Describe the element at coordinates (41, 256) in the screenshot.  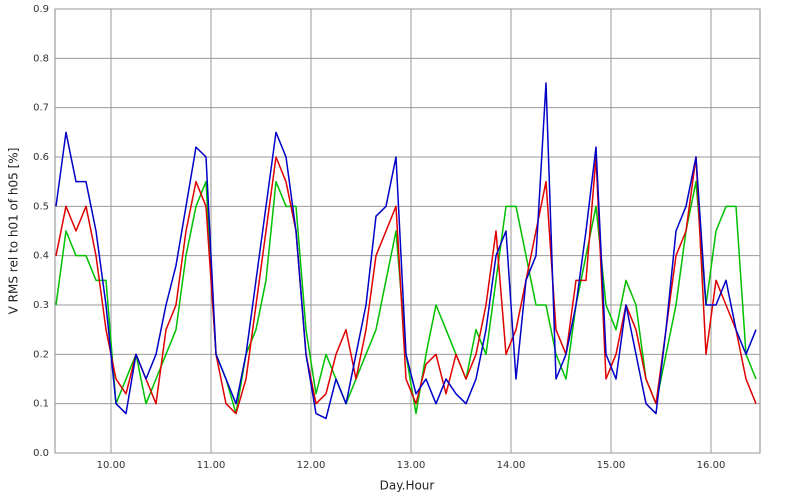
I see `y-tick-label: 0.4` at that location.